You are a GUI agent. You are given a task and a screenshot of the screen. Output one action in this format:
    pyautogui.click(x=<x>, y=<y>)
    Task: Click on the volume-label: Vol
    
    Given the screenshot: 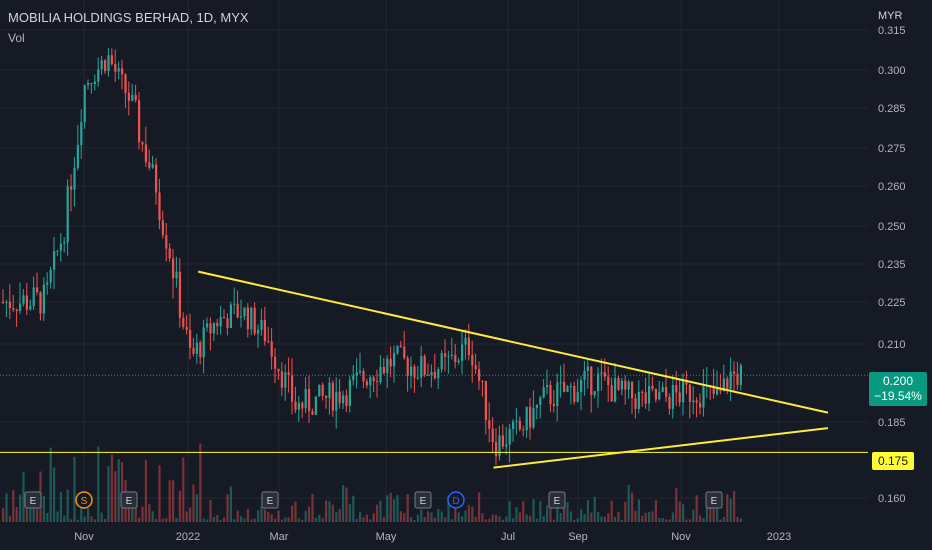 What is the action you would take?
    pyautogui.click(x=16, y=38)
    